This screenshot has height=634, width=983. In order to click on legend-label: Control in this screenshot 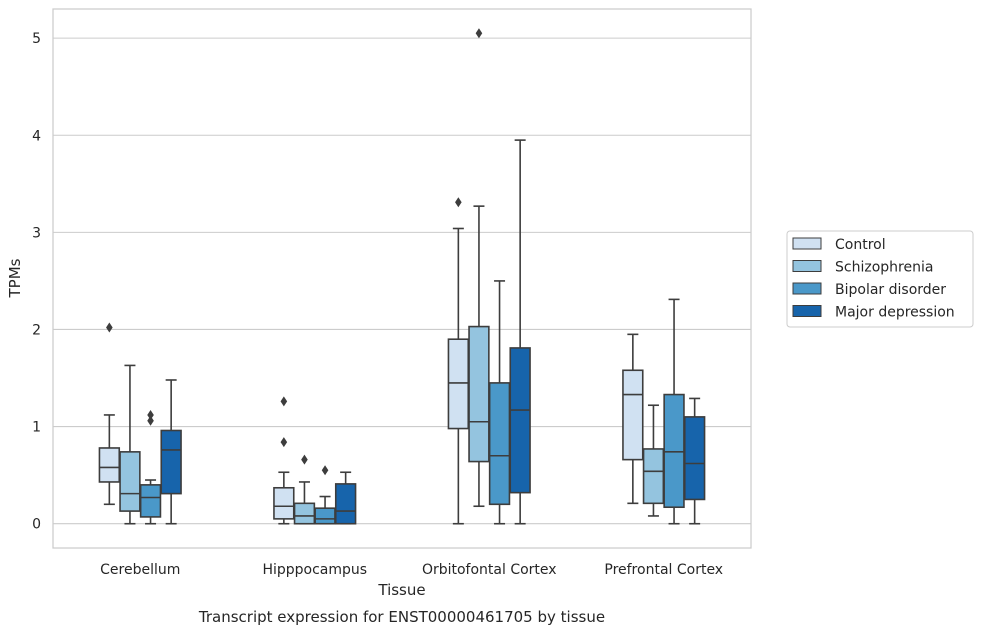, I will do `click(860, 245)`.